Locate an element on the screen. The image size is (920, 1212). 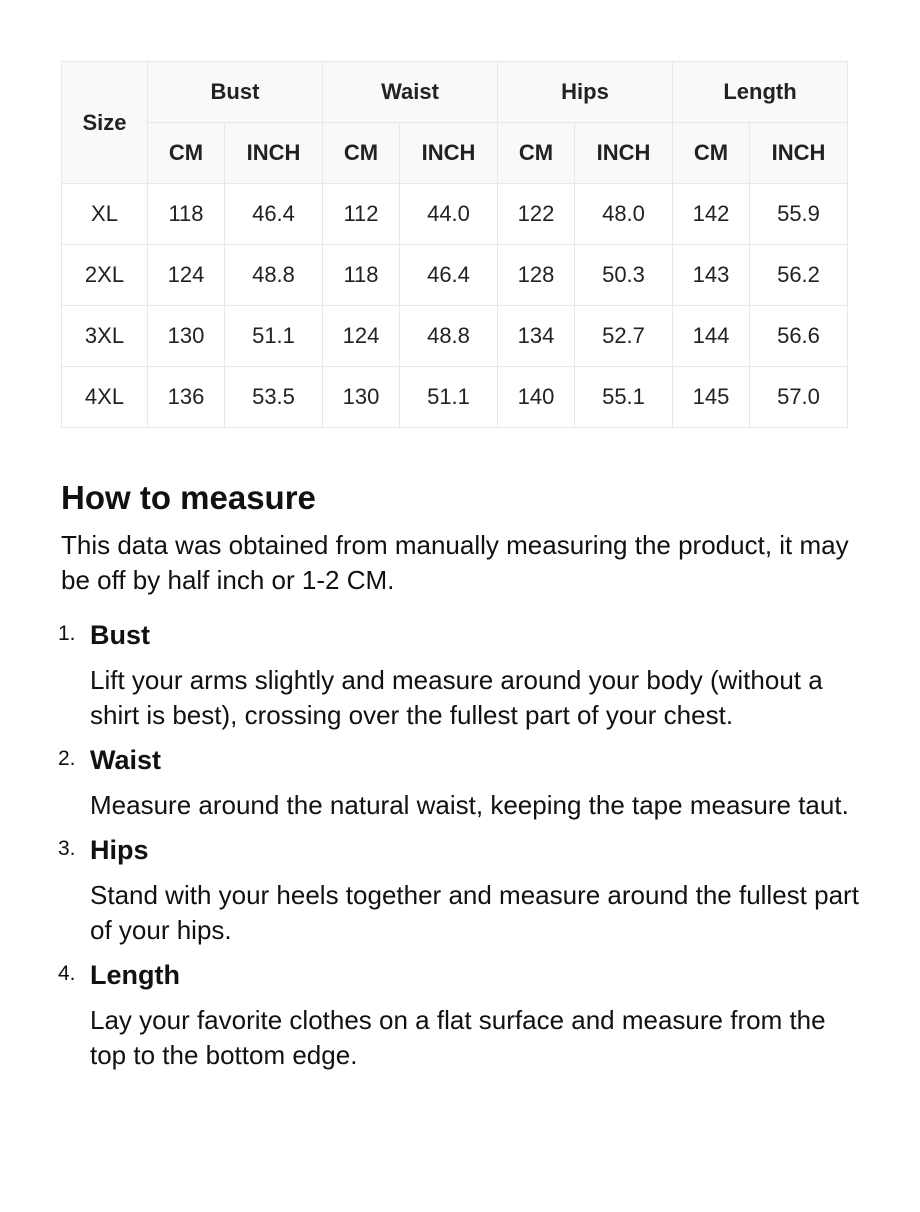
value-cell: 57.0 is located at coordinates (798, 397).